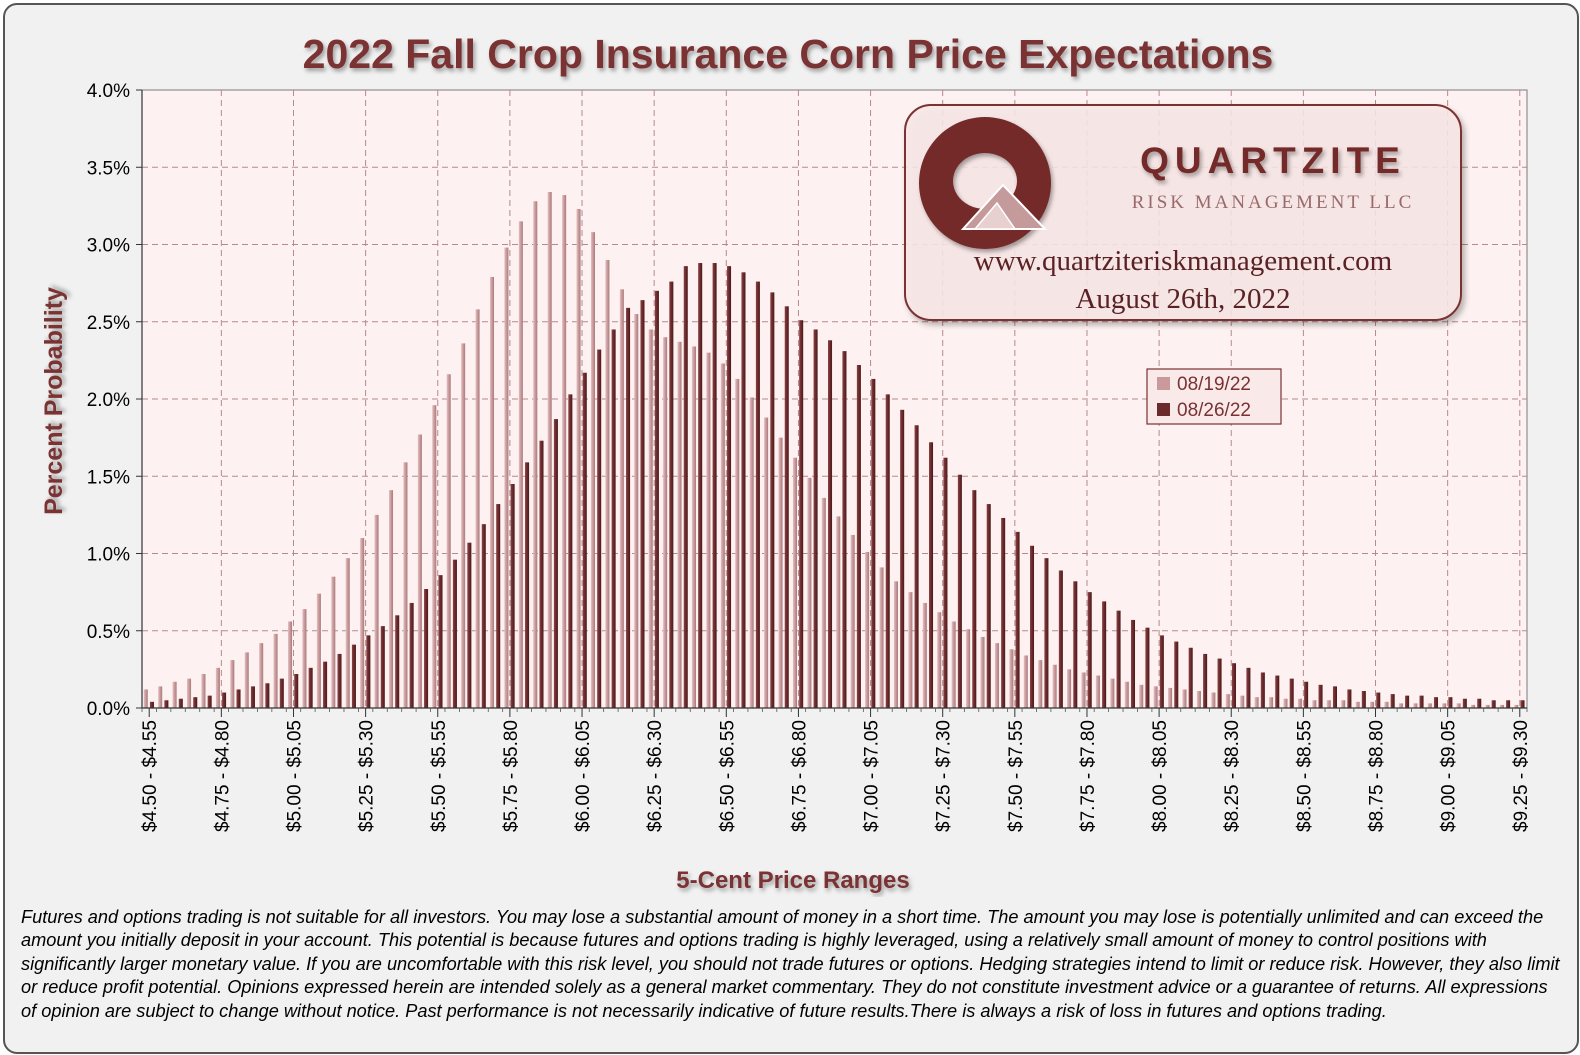 The height and width of the screenshot is (1055, 1580). I want to click on x-tick-label: $8.25 - $8.30, so click(1232, 776).